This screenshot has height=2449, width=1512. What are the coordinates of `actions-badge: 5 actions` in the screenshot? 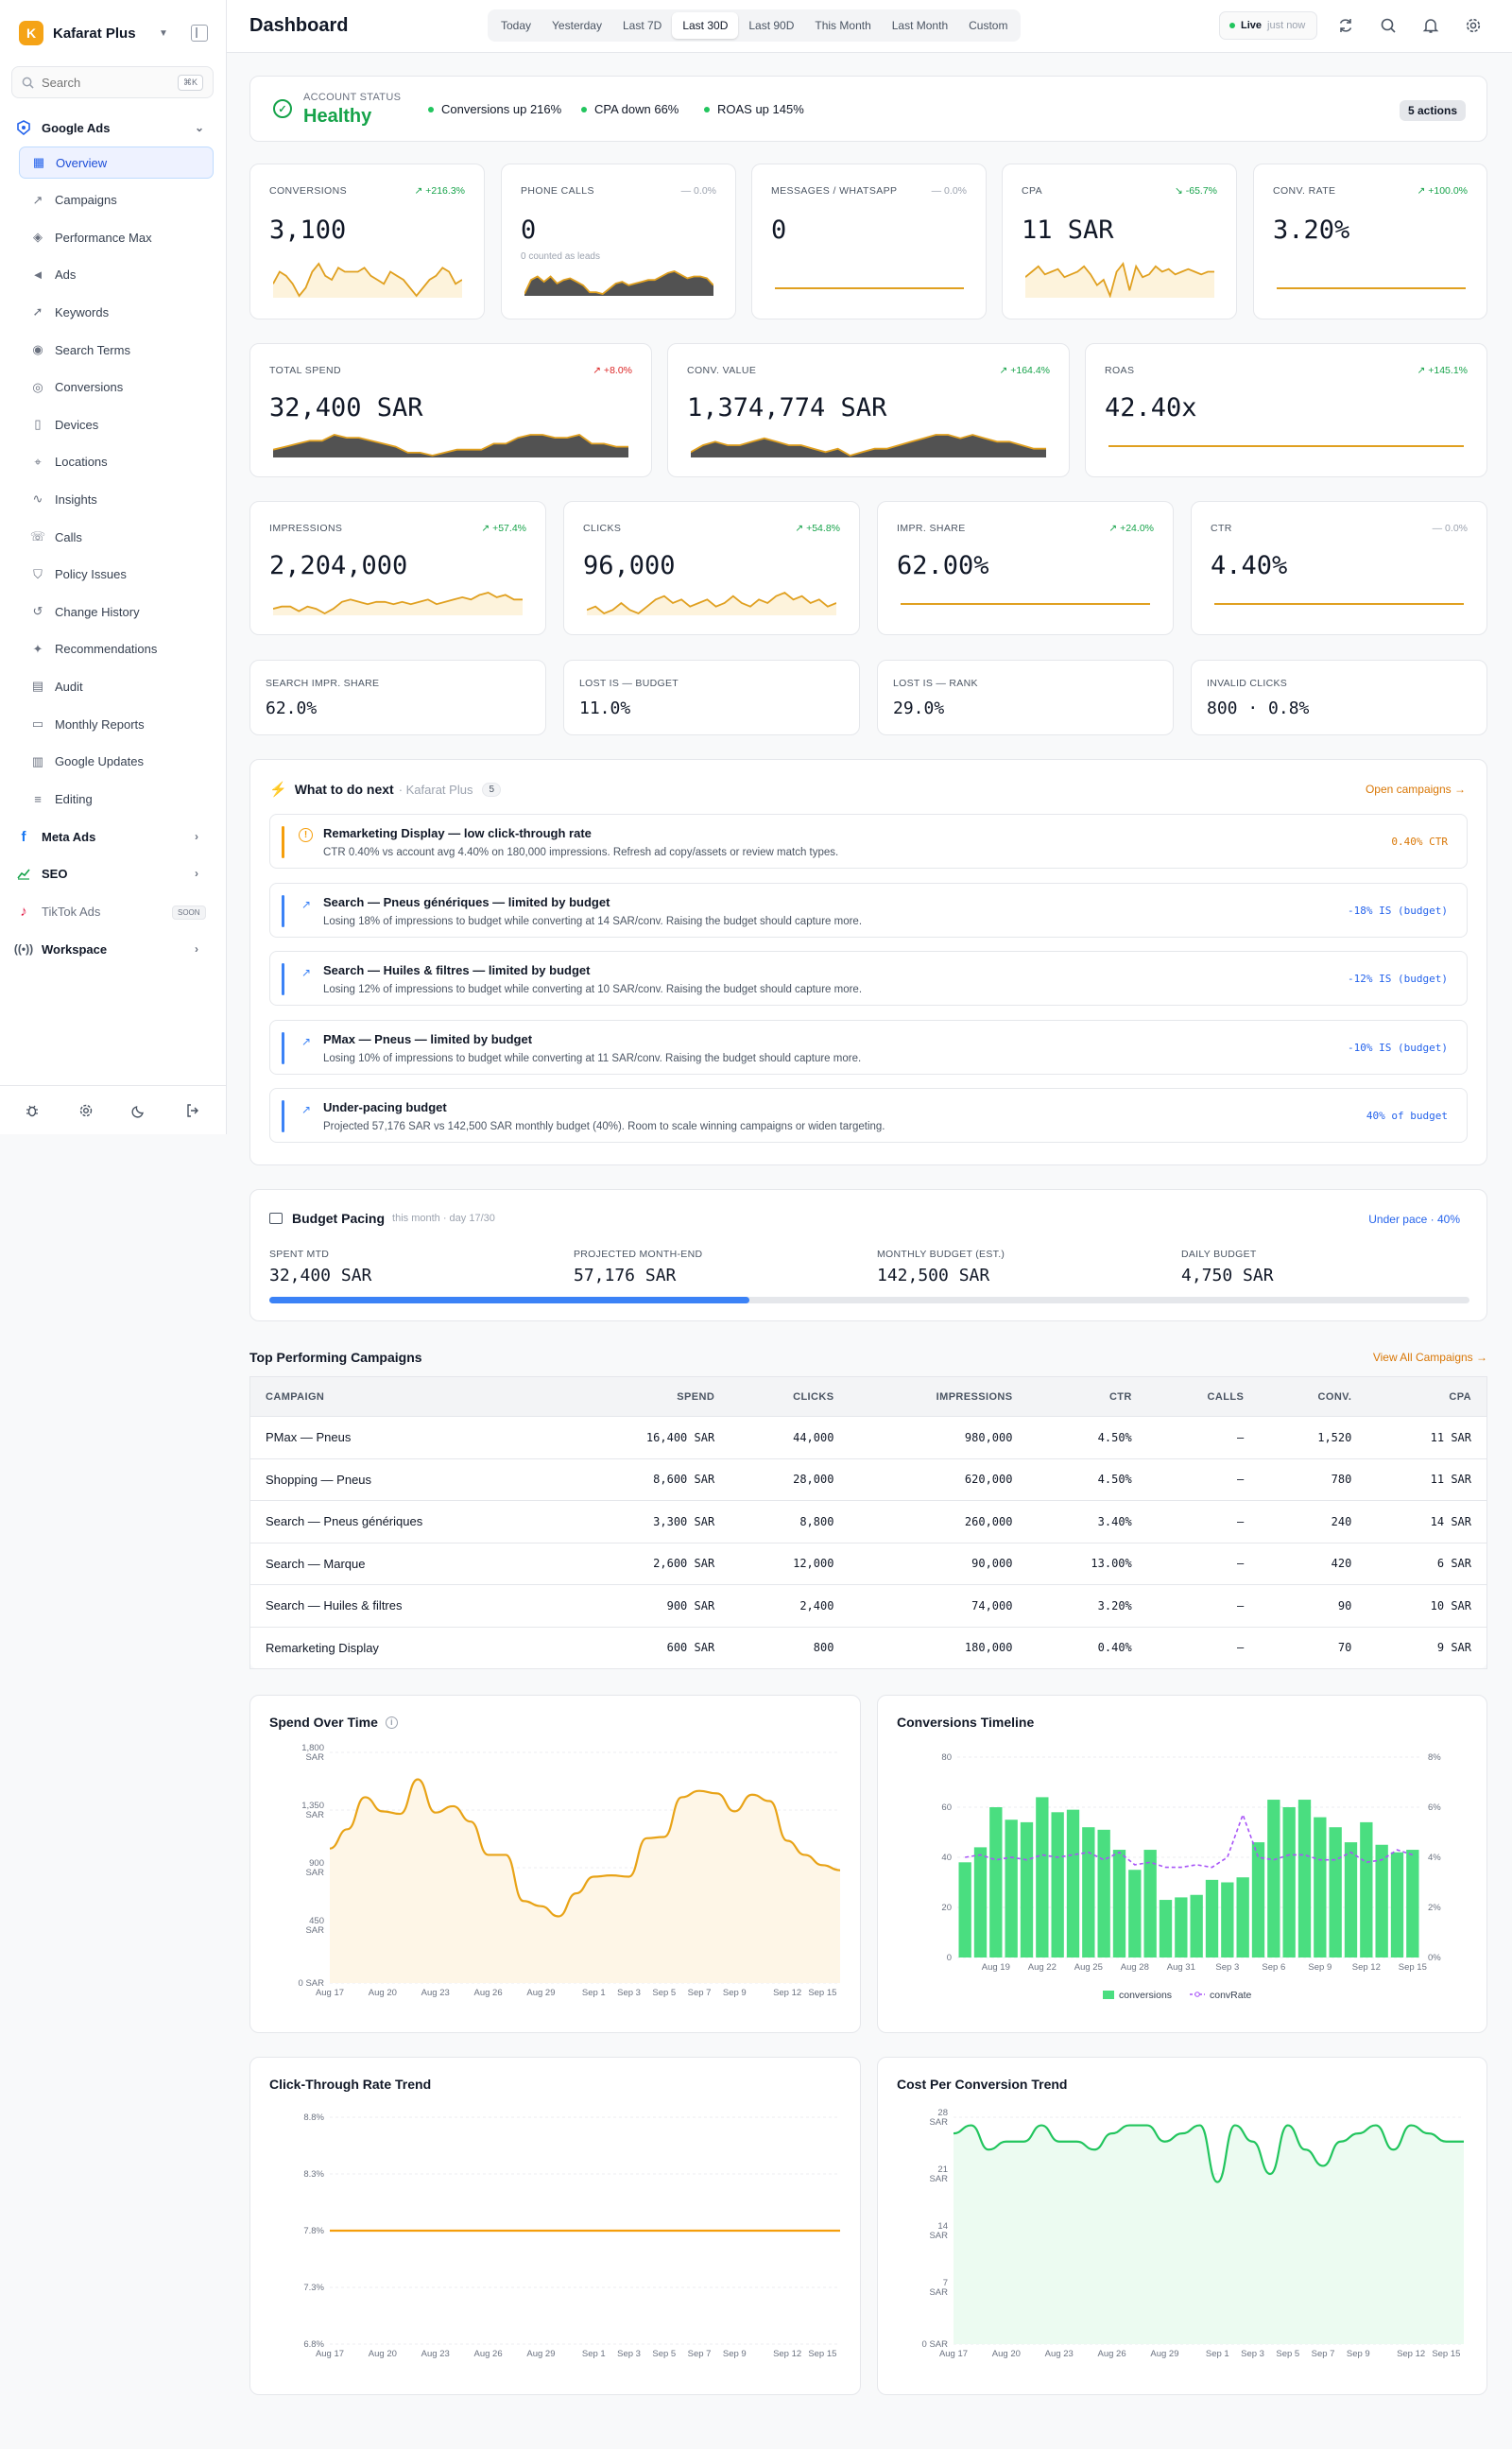 It's located at (1433, 110).